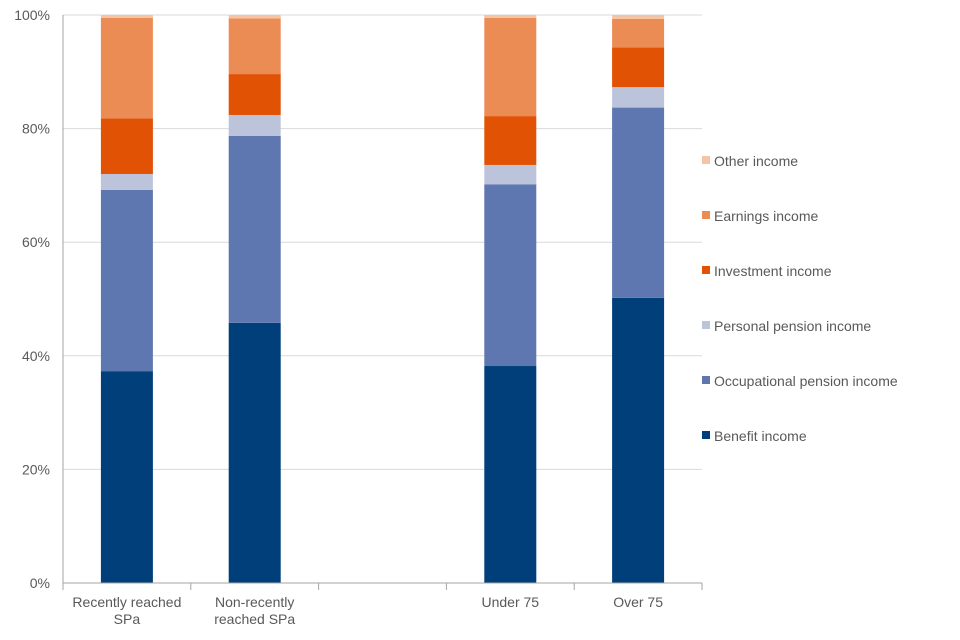 Image resolution: width=960 pixels, height=640 pixels. Describe the element at coordinates (36, 469) in the screenshot. I see `y-tick-label: 20%` at that location.